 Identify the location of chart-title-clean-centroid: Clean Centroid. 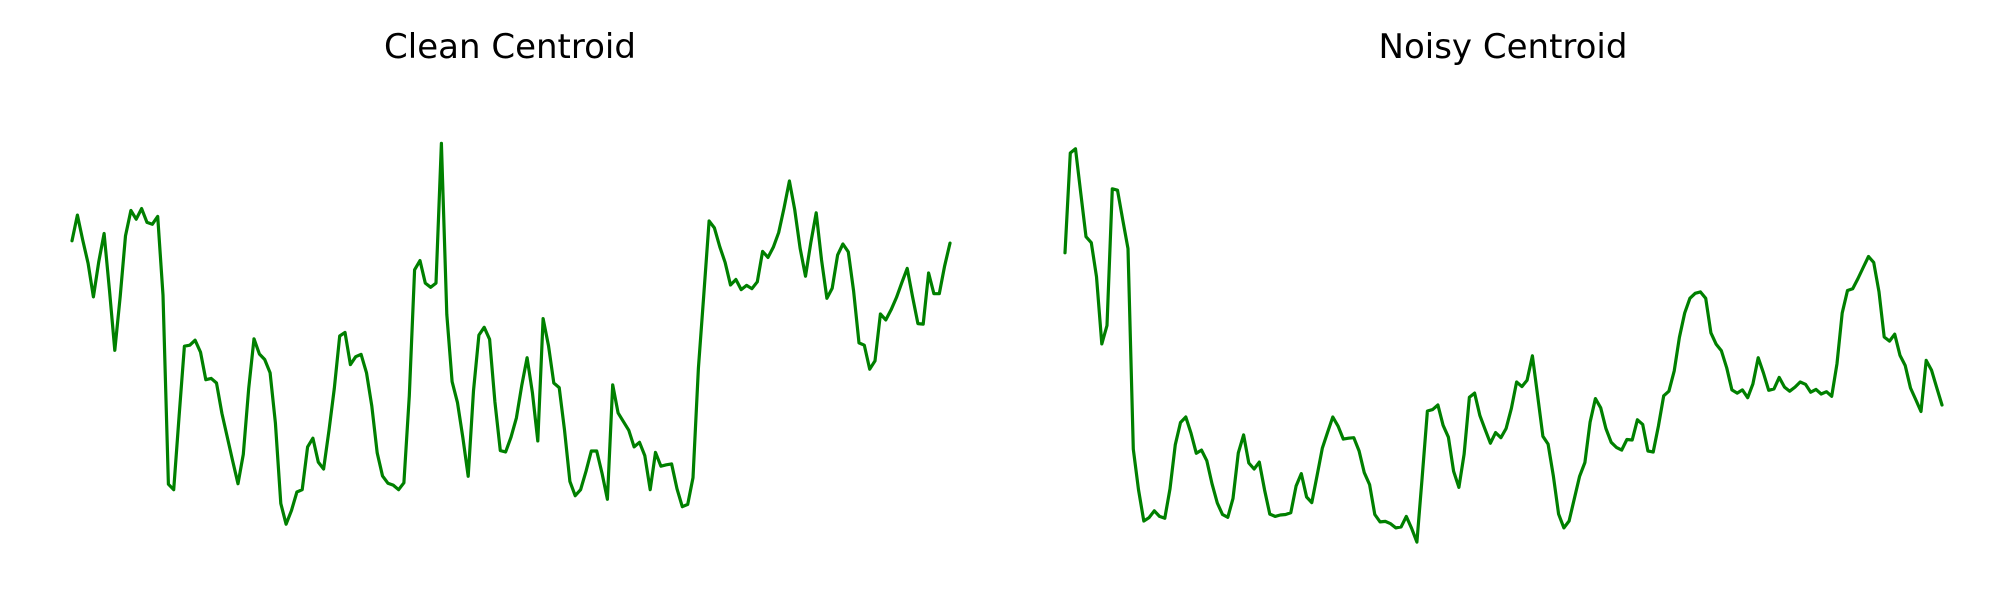
(510, 47).